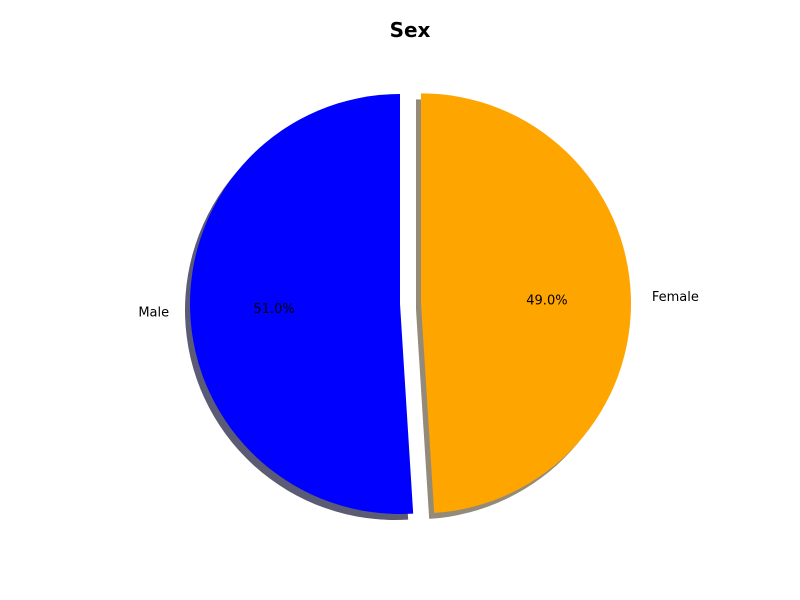  I want to click on slice-percent-female: 49.0%, so click(546, 300).